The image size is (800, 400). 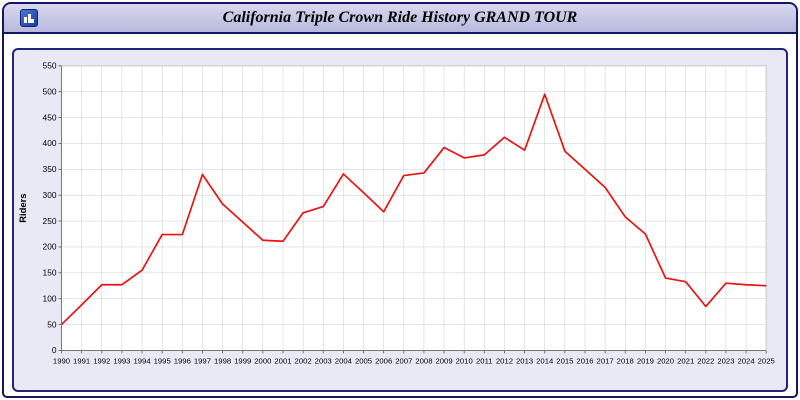 What do you see at coordinates (50, 221) in the screenshot?
I see `svg-text: 250` at bounding box center [50, 221].